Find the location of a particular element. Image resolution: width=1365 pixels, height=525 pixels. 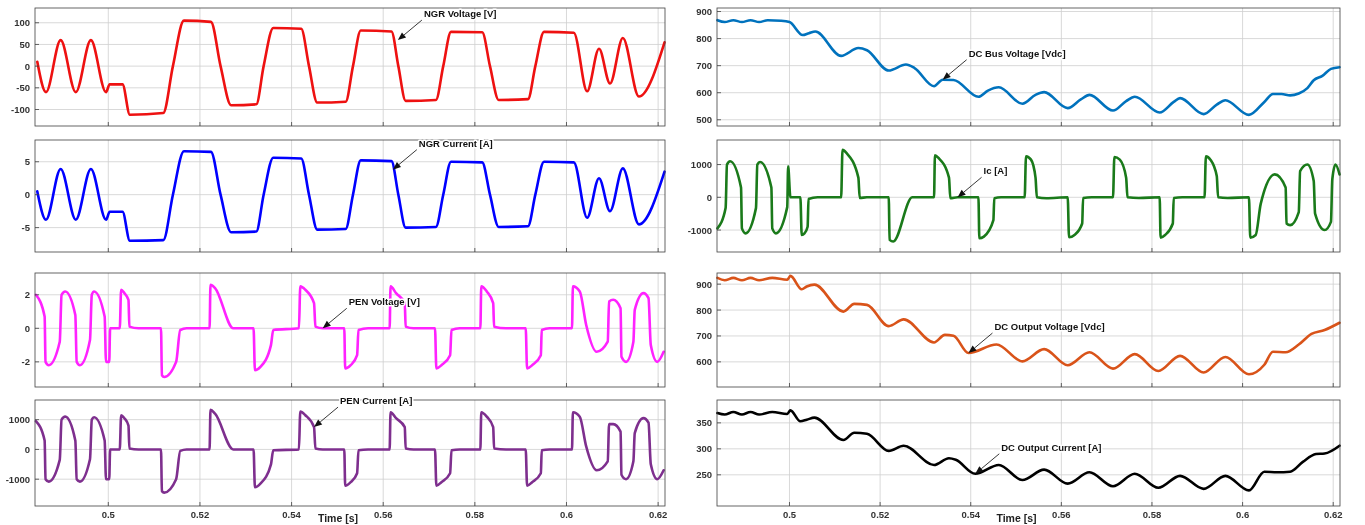

annotation: DC Bus Voltage [Vdc] is located at coordinates (1017, 53).